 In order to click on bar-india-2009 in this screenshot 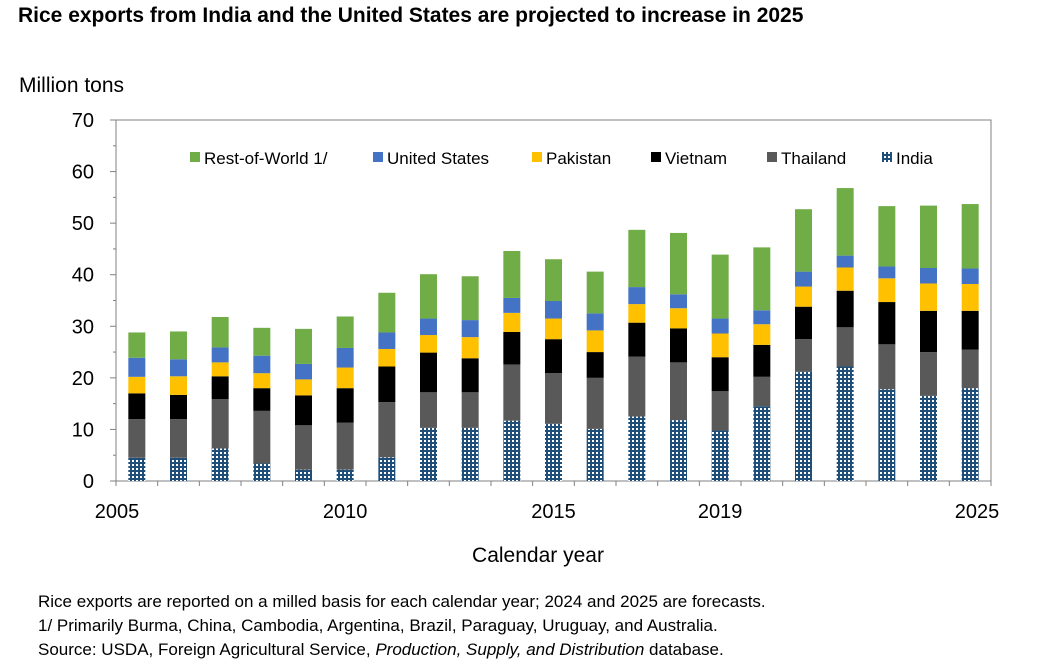, I will do `click(303, 475)`.